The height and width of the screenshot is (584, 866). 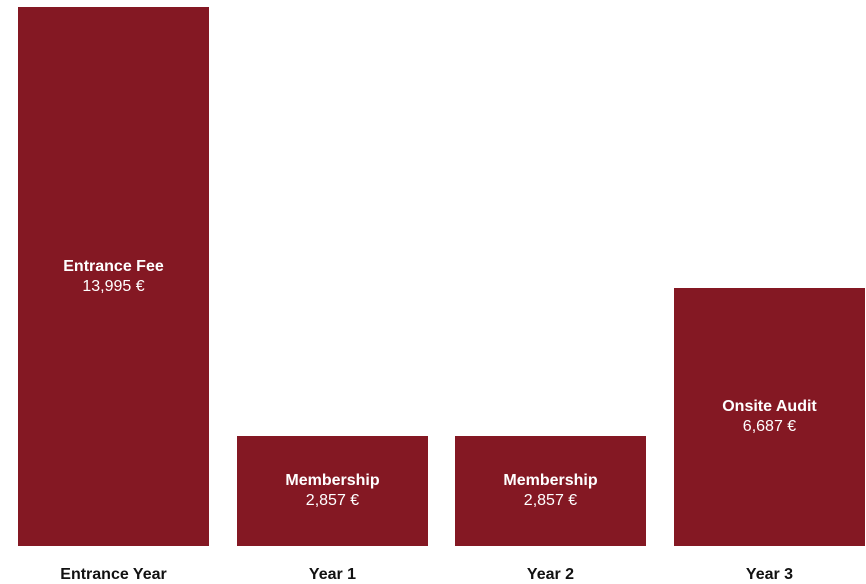 I want to click on bar-data-label: Entrance Fee 13,995 €, so click(x=113, y=277).